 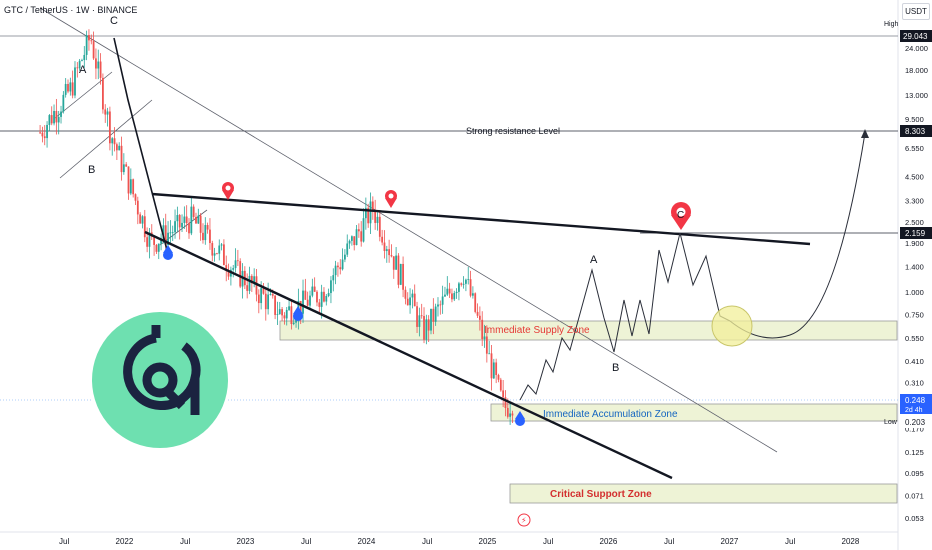 I want to click on resistance-value-text: 8.303, so click(x=915, y=131).